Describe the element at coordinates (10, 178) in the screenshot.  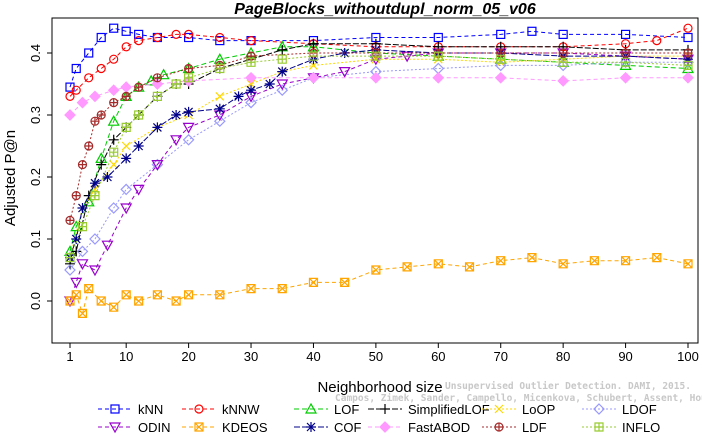
I see `y-axis-label: Adjusted P@n` at that location.